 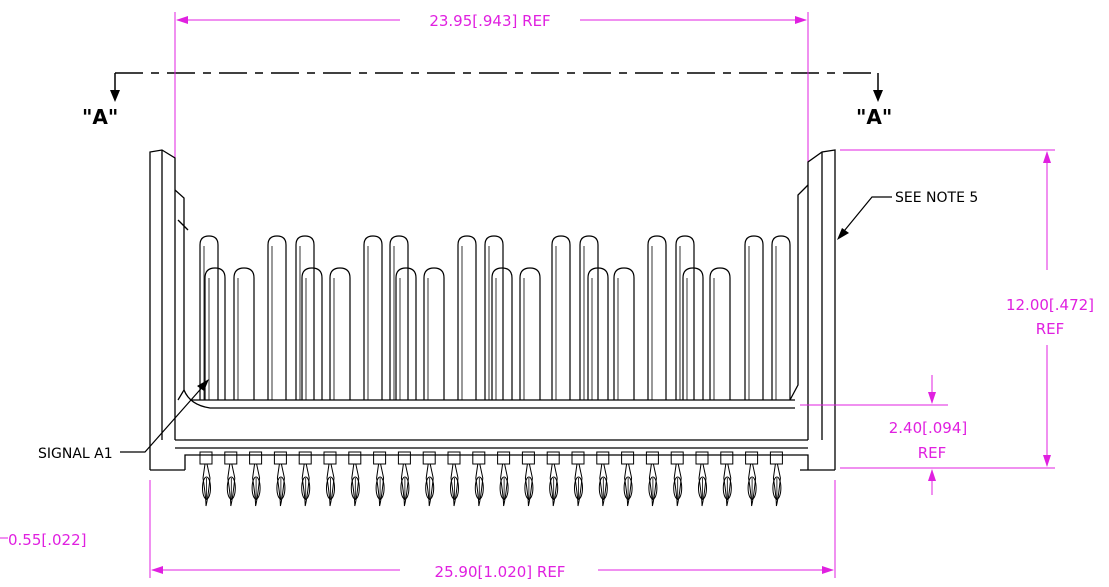 I want to click on dimension-height-label: 12.00[.472], so click(x=1050, y=305).